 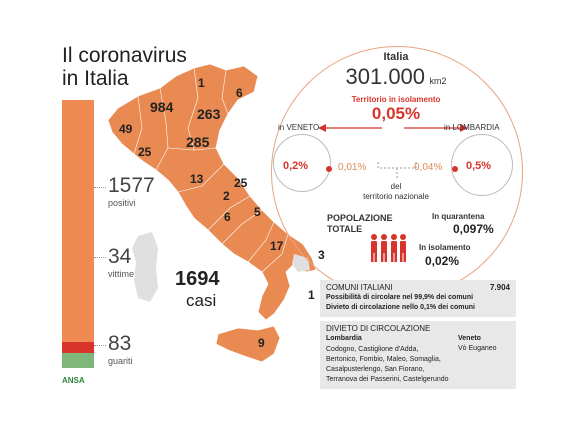 What do you see at coordinates (299, 127) in the screenshot?
I see `veneto-label: in VENETO` at bounding box center [299, 127].